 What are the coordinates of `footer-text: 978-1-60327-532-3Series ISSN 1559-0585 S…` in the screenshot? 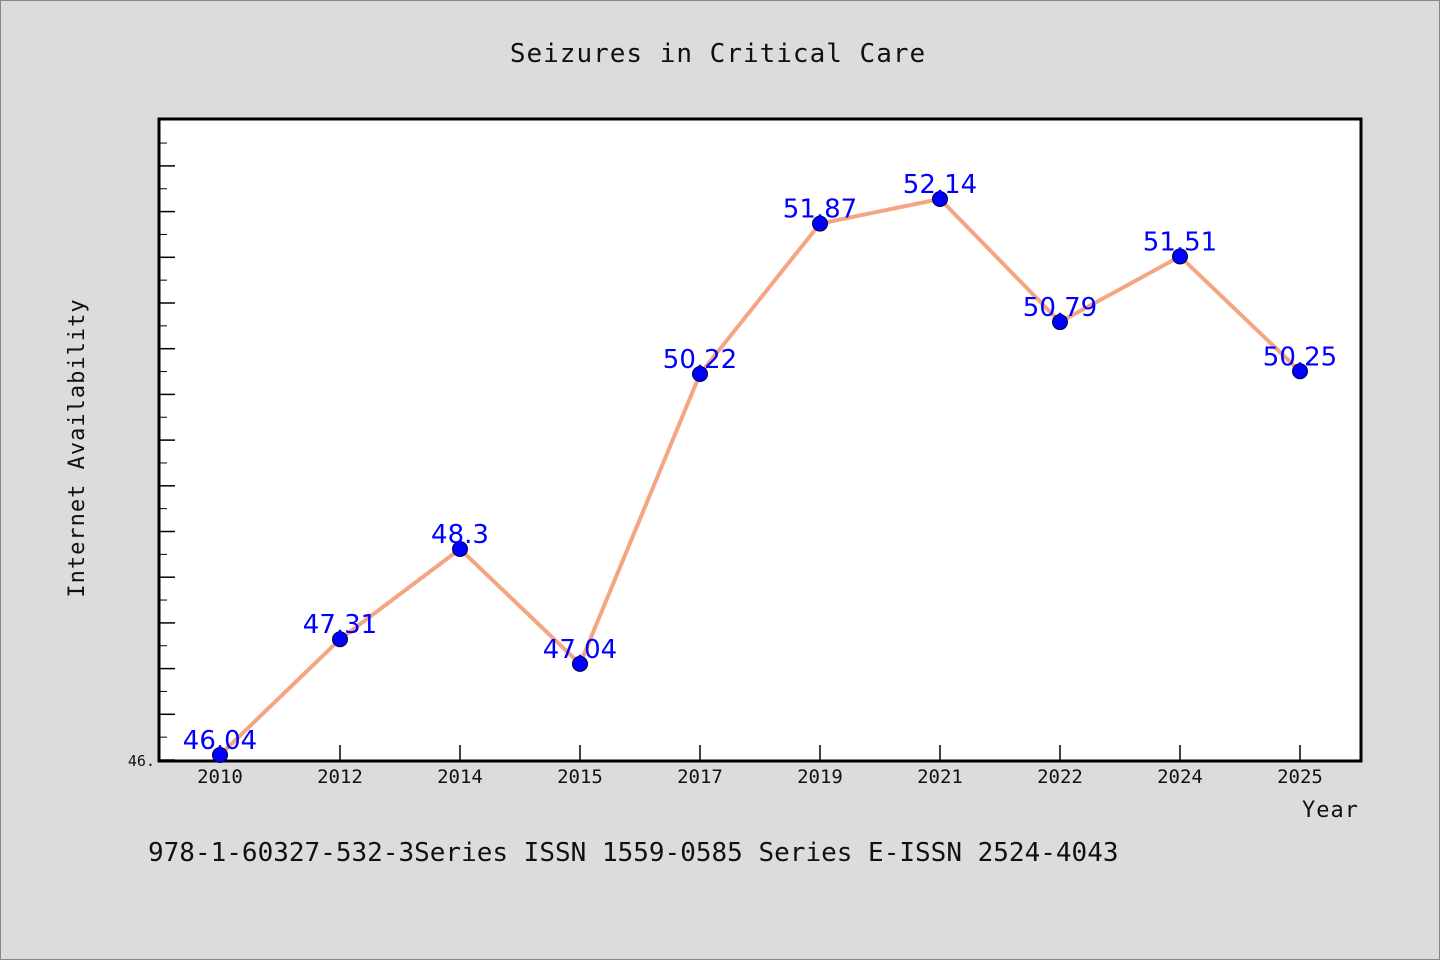 It's located at (633, 853).